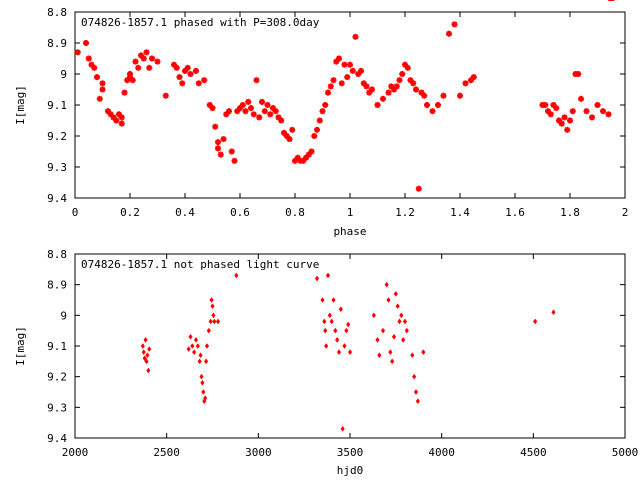  I want to click on x-tick-label: 0.6, so click(240, 212).